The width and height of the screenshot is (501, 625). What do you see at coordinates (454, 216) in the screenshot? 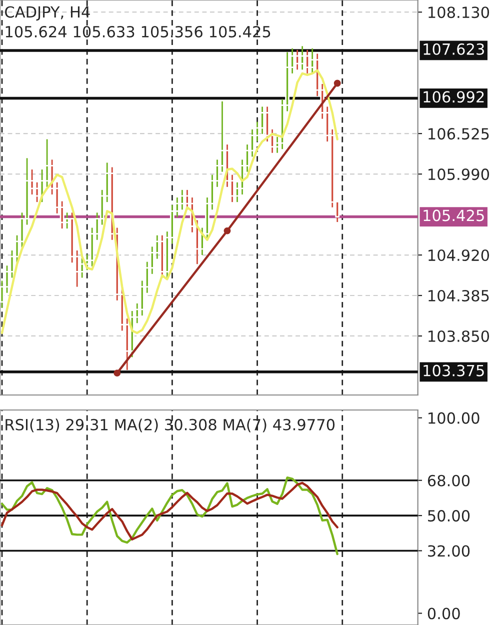
I see `ref-line-label: 105.425` at bounding box center [454, 216].